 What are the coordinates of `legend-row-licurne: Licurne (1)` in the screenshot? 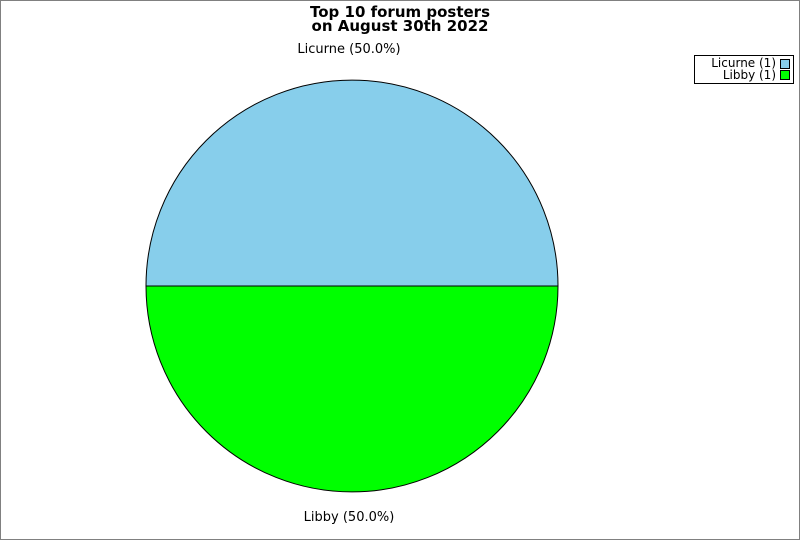 It's located at (743, 63).